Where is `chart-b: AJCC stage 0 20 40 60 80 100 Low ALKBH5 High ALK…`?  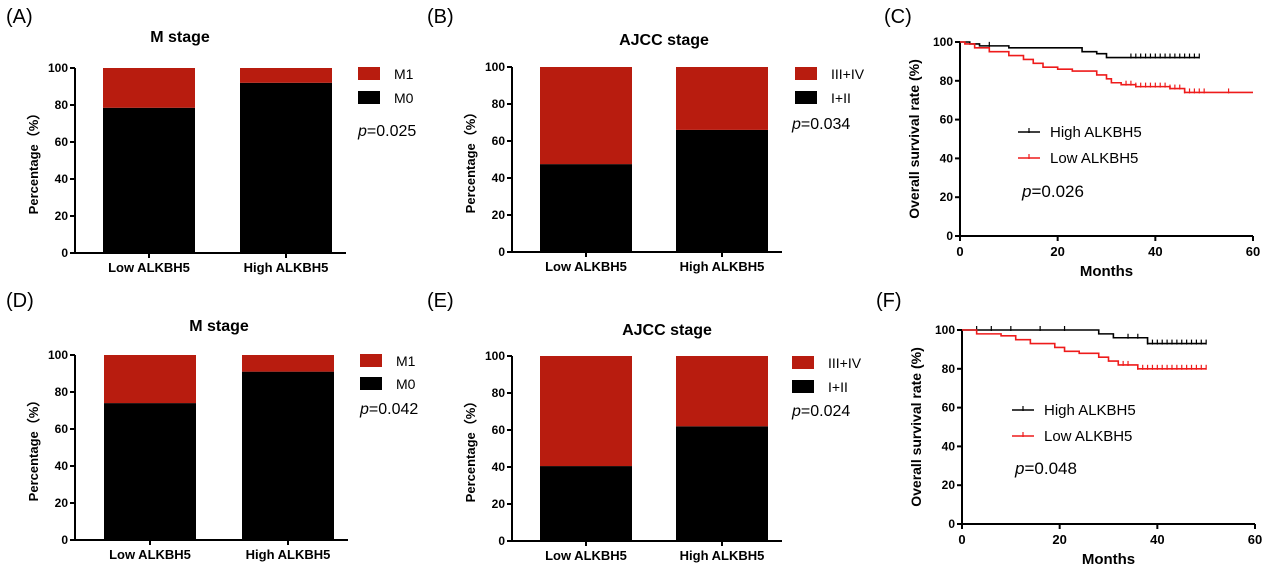
chart-b: AJCC stage 0 20 40 60 80 100 Low ALKBH5 High ALK… is located at coordinates (664, 153).